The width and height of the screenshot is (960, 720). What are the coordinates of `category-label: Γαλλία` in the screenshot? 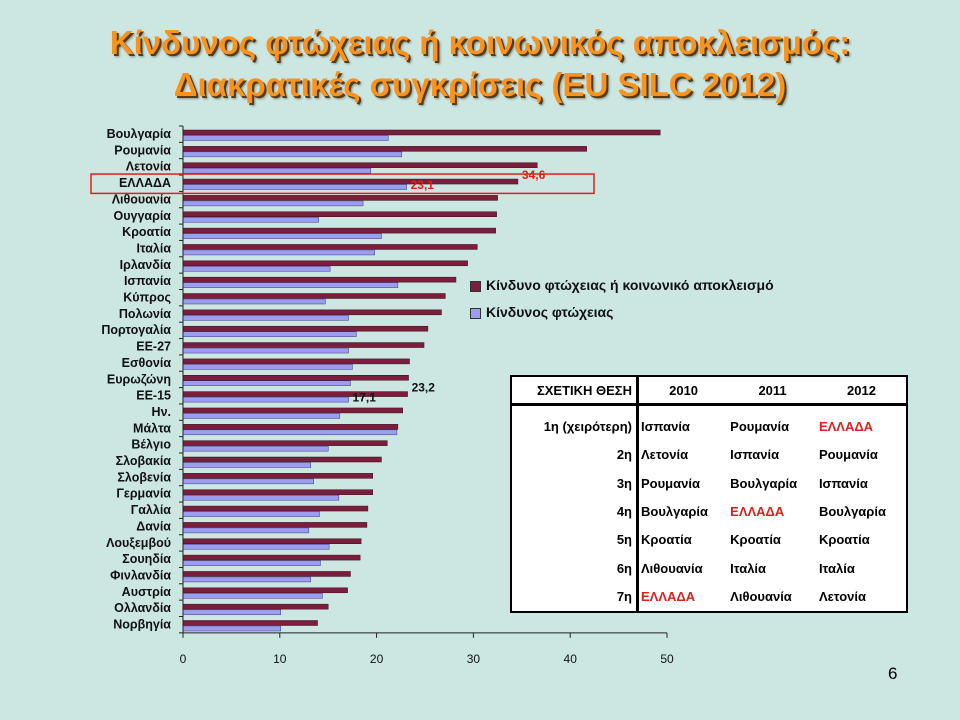 It's located at (151, 510).